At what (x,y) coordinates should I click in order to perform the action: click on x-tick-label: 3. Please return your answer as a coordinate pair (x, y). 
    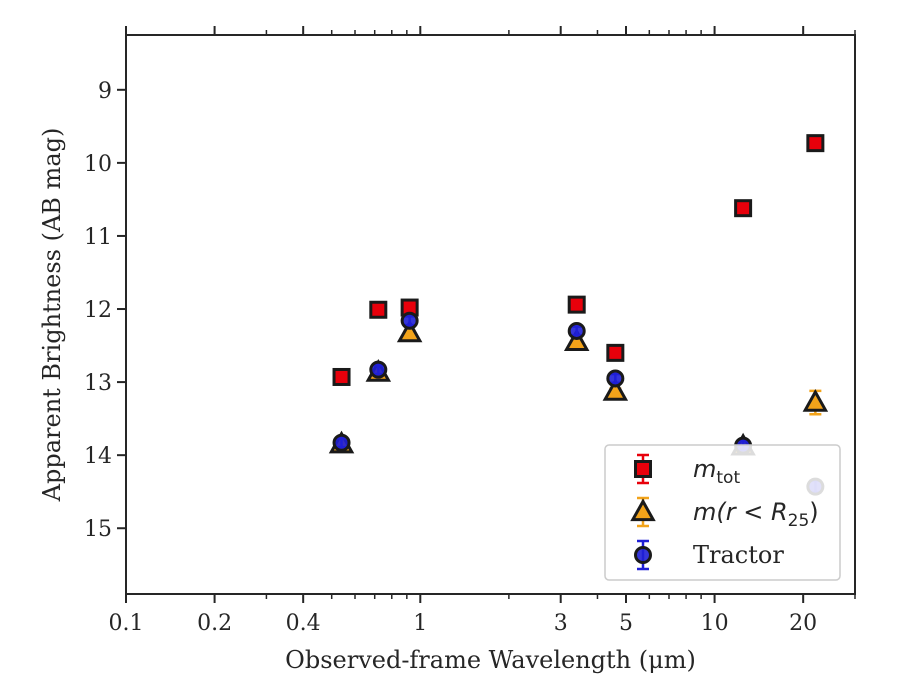
    Looking at the image, I should click on (561, 623).